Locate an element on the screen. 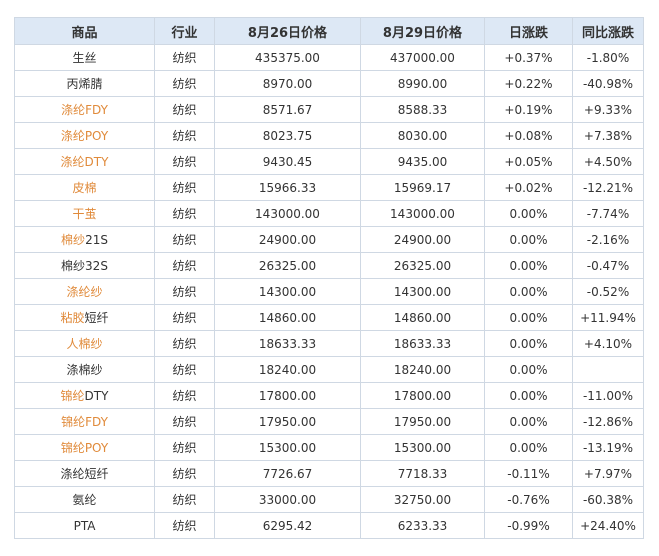  commodity-name: 棉纱21S is located at coordinates (84, 239).